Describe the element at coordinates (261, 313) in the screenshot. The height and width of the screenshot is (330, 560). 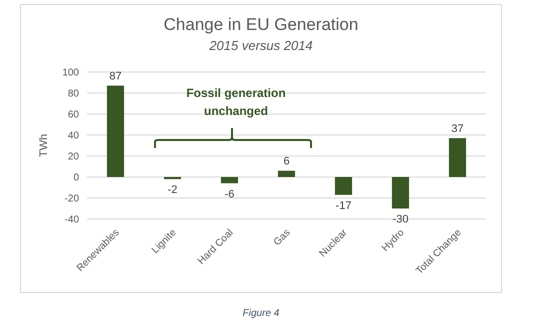
I see `caption: Figure 4` at that location.